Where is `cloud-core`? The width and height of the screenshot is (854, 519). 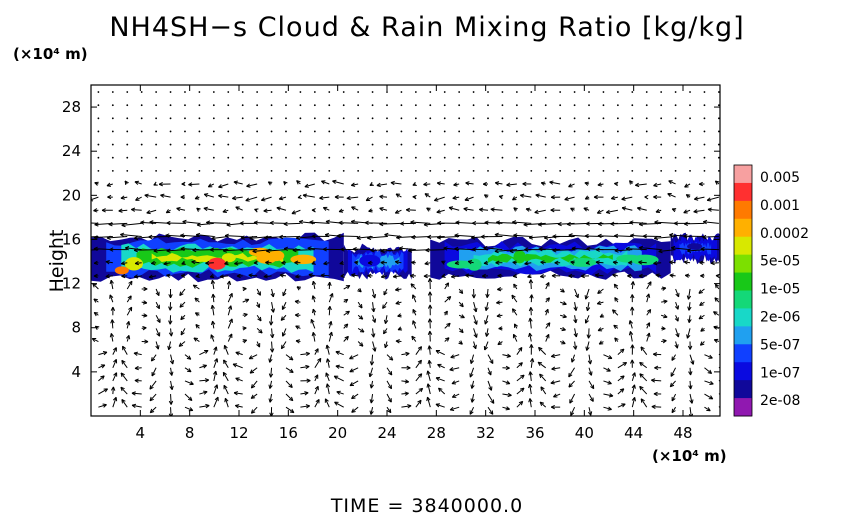
cloud-core is located at coordinates (121, 270).